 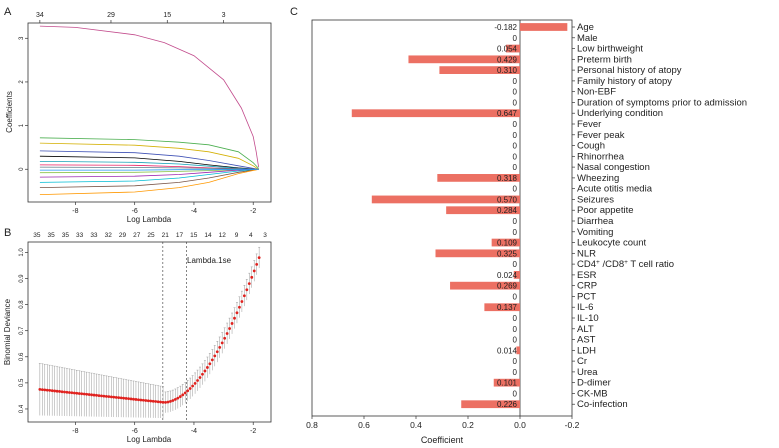 I want to click on category-label: CD4+ /CD8+ T cell ratio, so click(x=625, y=265).